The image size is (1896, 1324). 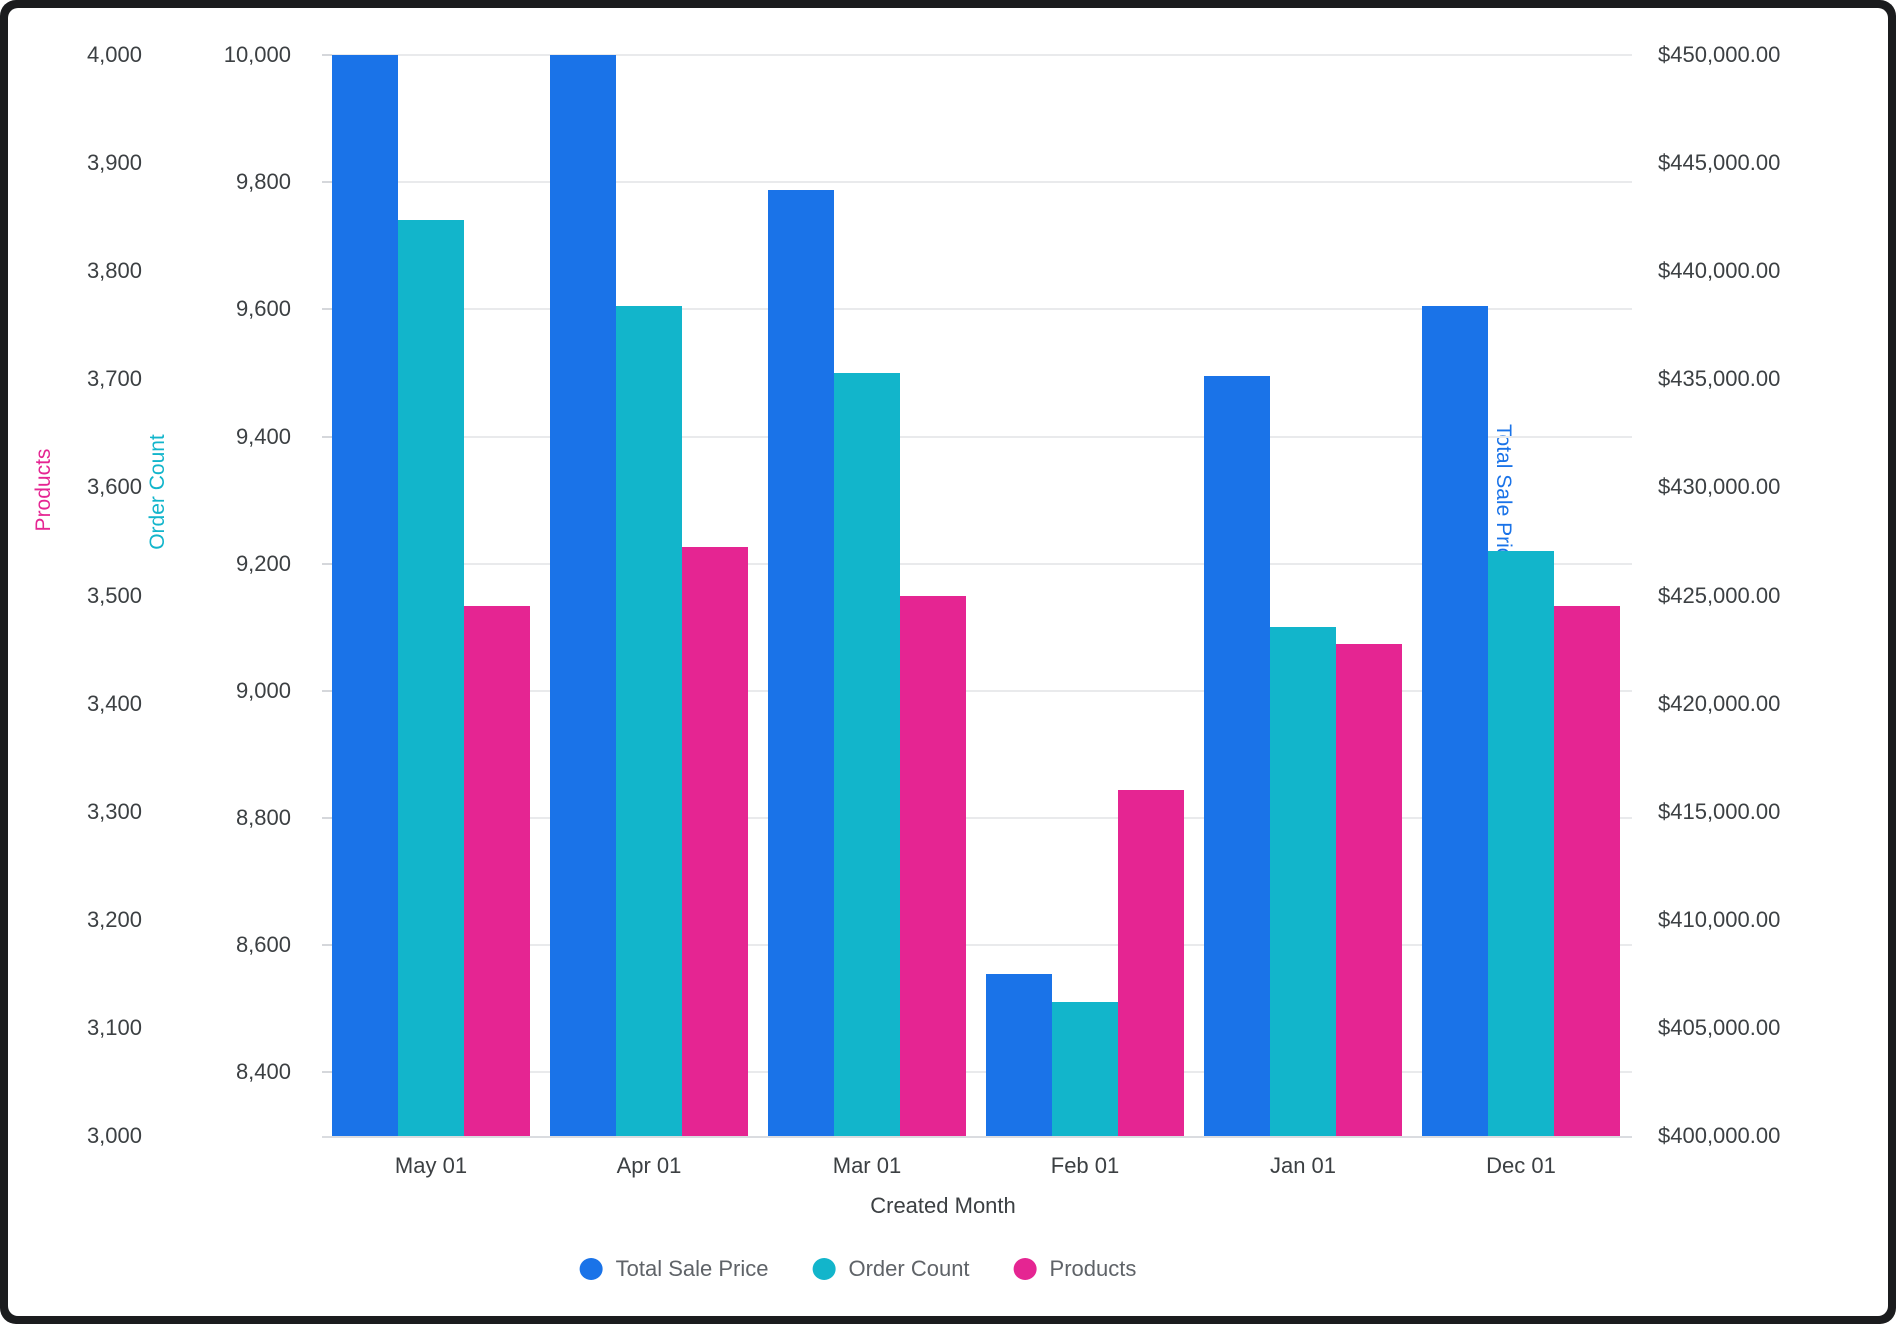 What do you see at coordinates (114, 1027) in the screenshot?
I see `products-tick-label: 3,100` at bounding box center [114, 1027].